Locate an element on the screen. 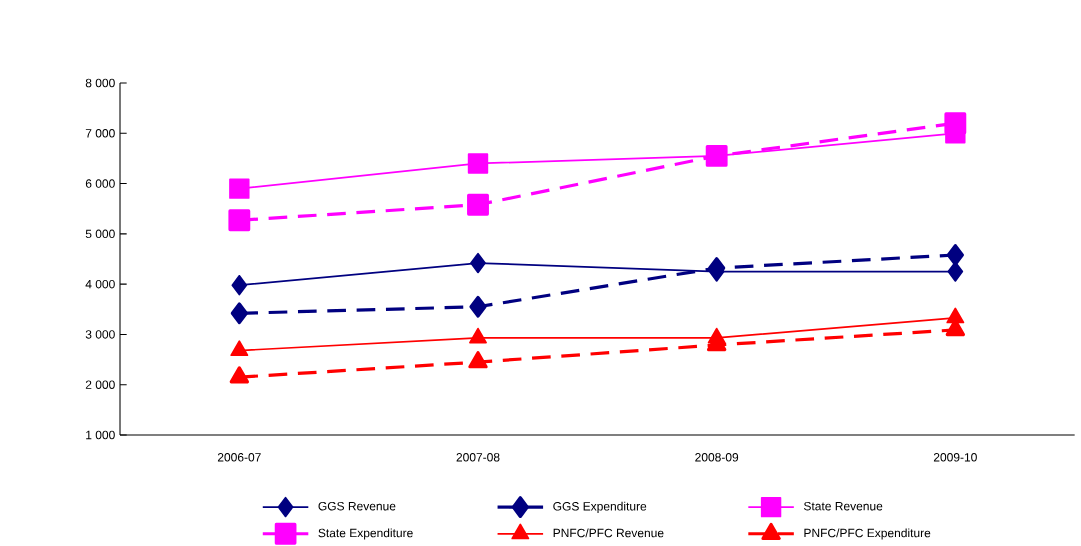 This screenshot has width=1081, height=546. legend-label: GGS Expenditure is located at coordinates (600, 507).